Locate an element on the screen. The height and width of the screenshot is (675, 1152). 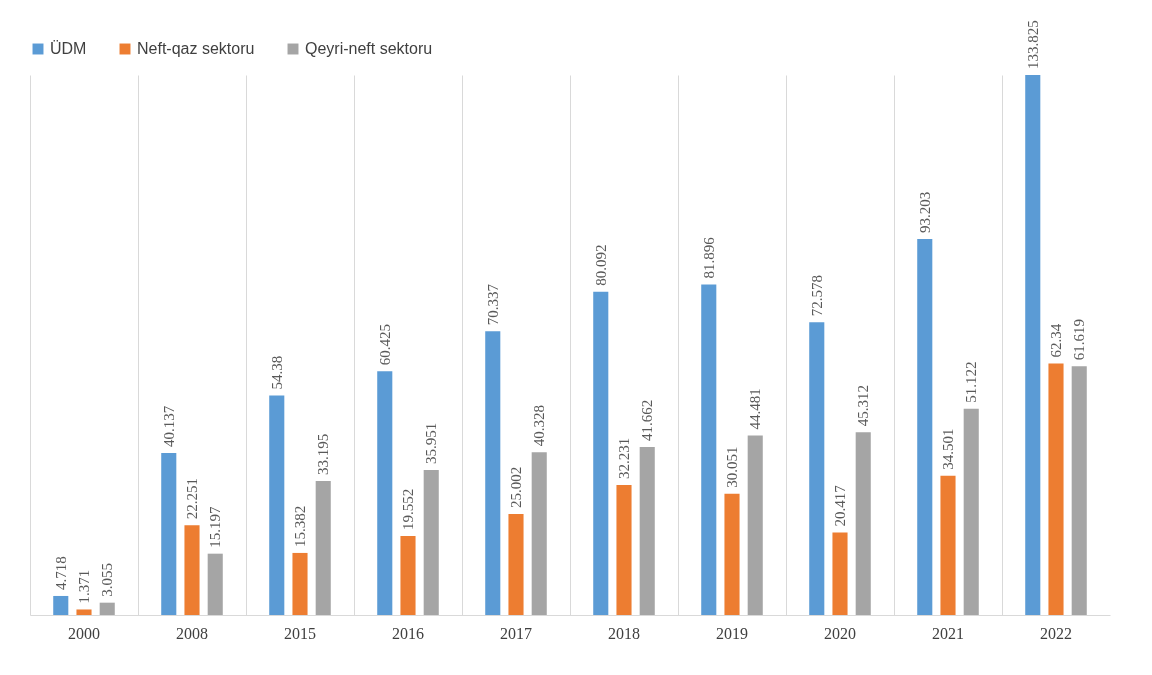
data-label: 72.578 is located at coordinates (816, 295).